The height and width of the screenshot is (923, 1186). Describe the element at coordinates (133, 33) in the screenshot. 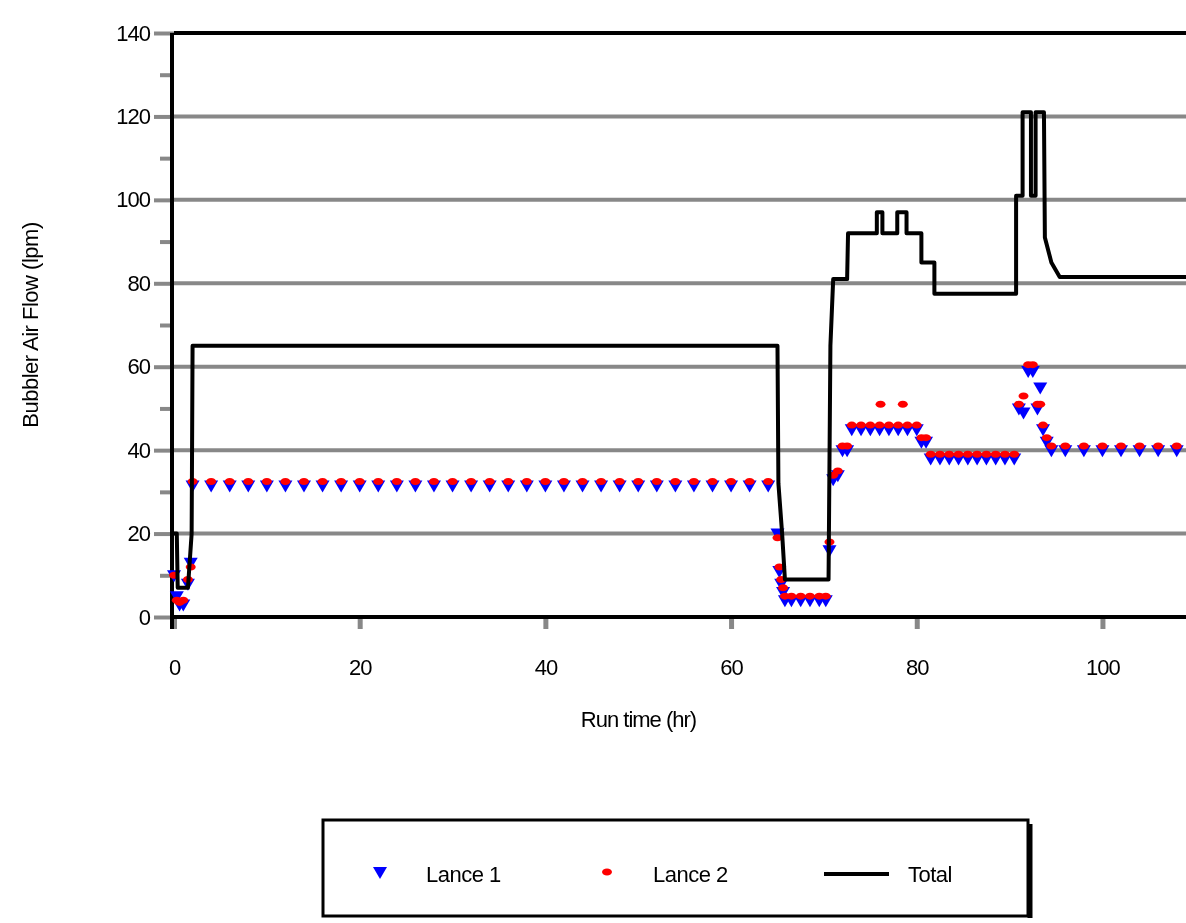

I see `y-tick-label: 140` at that location.